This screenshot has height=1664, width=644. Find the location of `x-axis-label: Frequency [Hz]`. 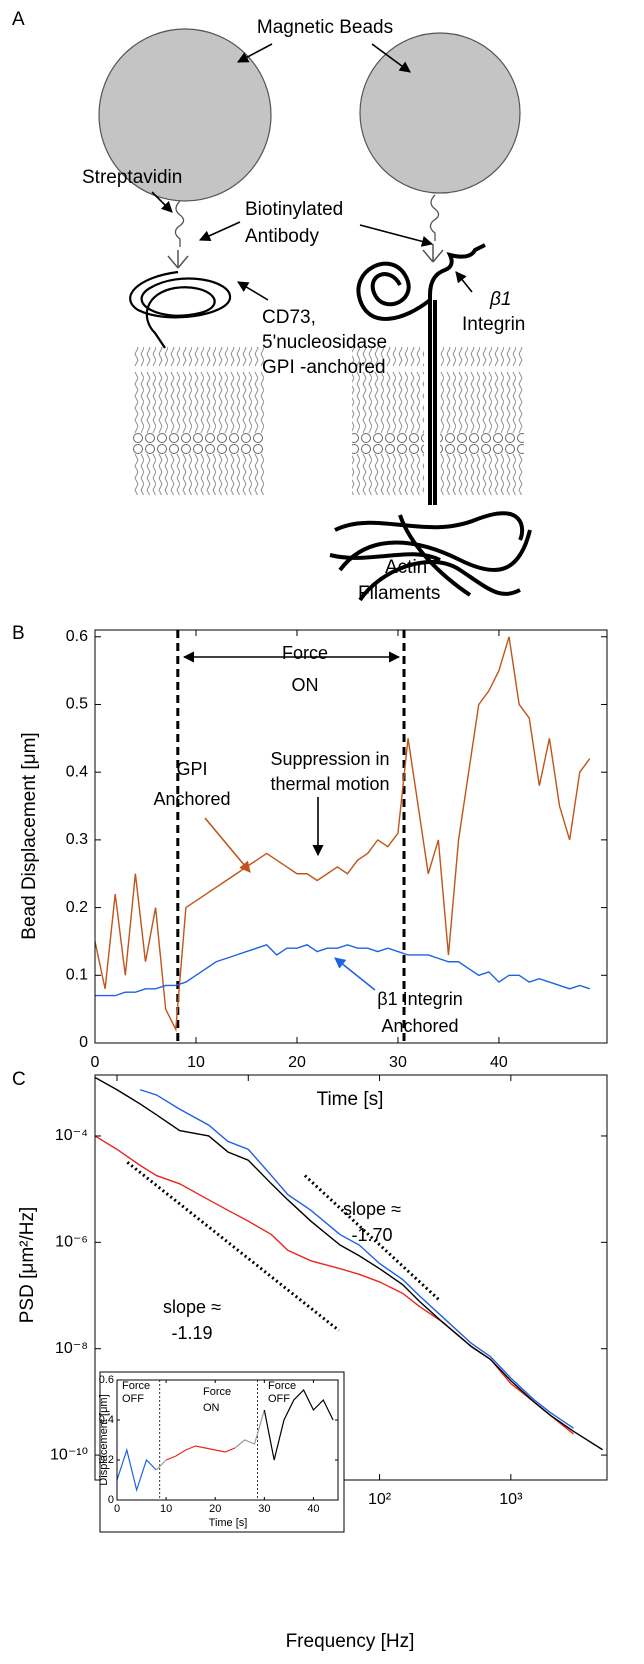

x-axis-label: Frequency [Hz] is located at coordinates (350, 1641).